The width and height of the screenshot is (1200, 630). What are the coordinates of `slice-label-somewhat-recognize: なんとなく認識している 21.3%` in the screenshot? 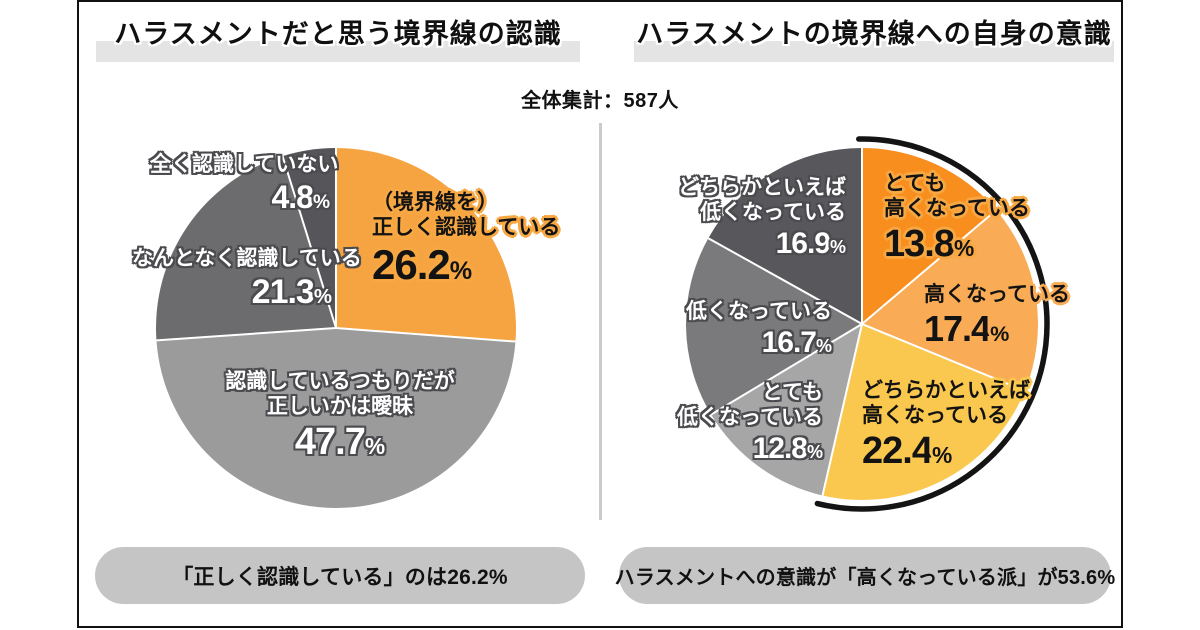 It's located at (247, 279).